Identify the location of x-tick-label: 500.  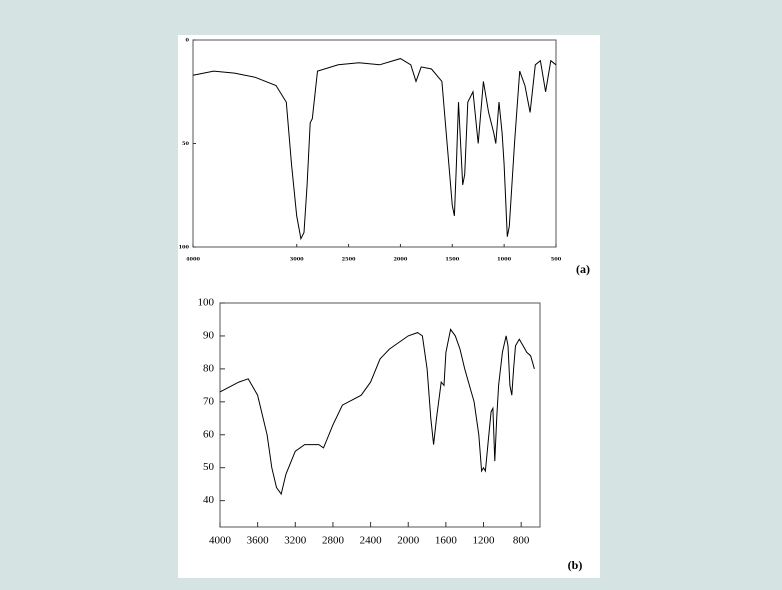
(556, 260).